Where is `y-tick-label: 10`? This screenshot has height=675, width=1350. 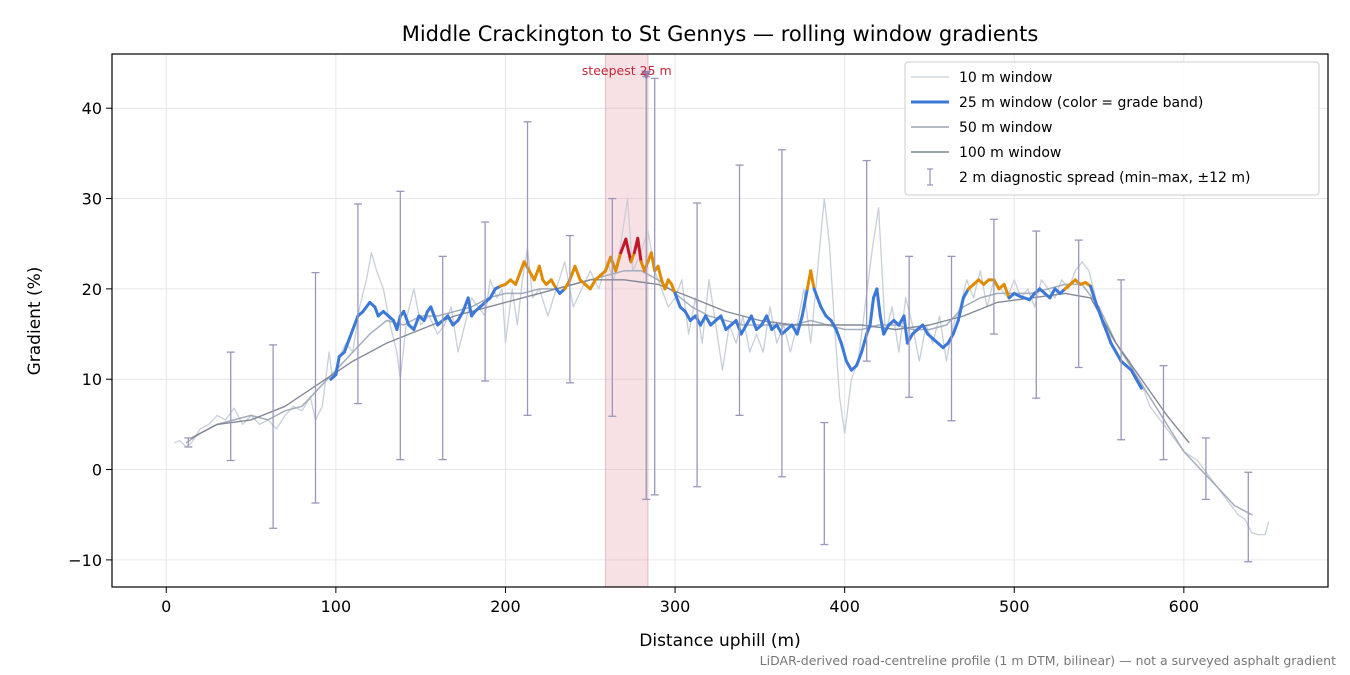
y-tick-label: 10 is located at coordinates (92, 379).